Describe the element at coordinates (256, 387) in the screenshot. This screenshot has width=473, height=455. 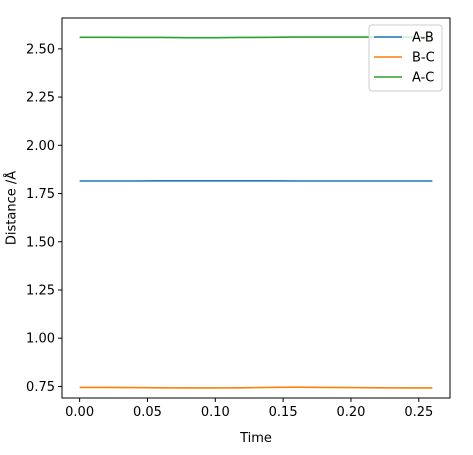
I see `series-line-b-c` at that location.